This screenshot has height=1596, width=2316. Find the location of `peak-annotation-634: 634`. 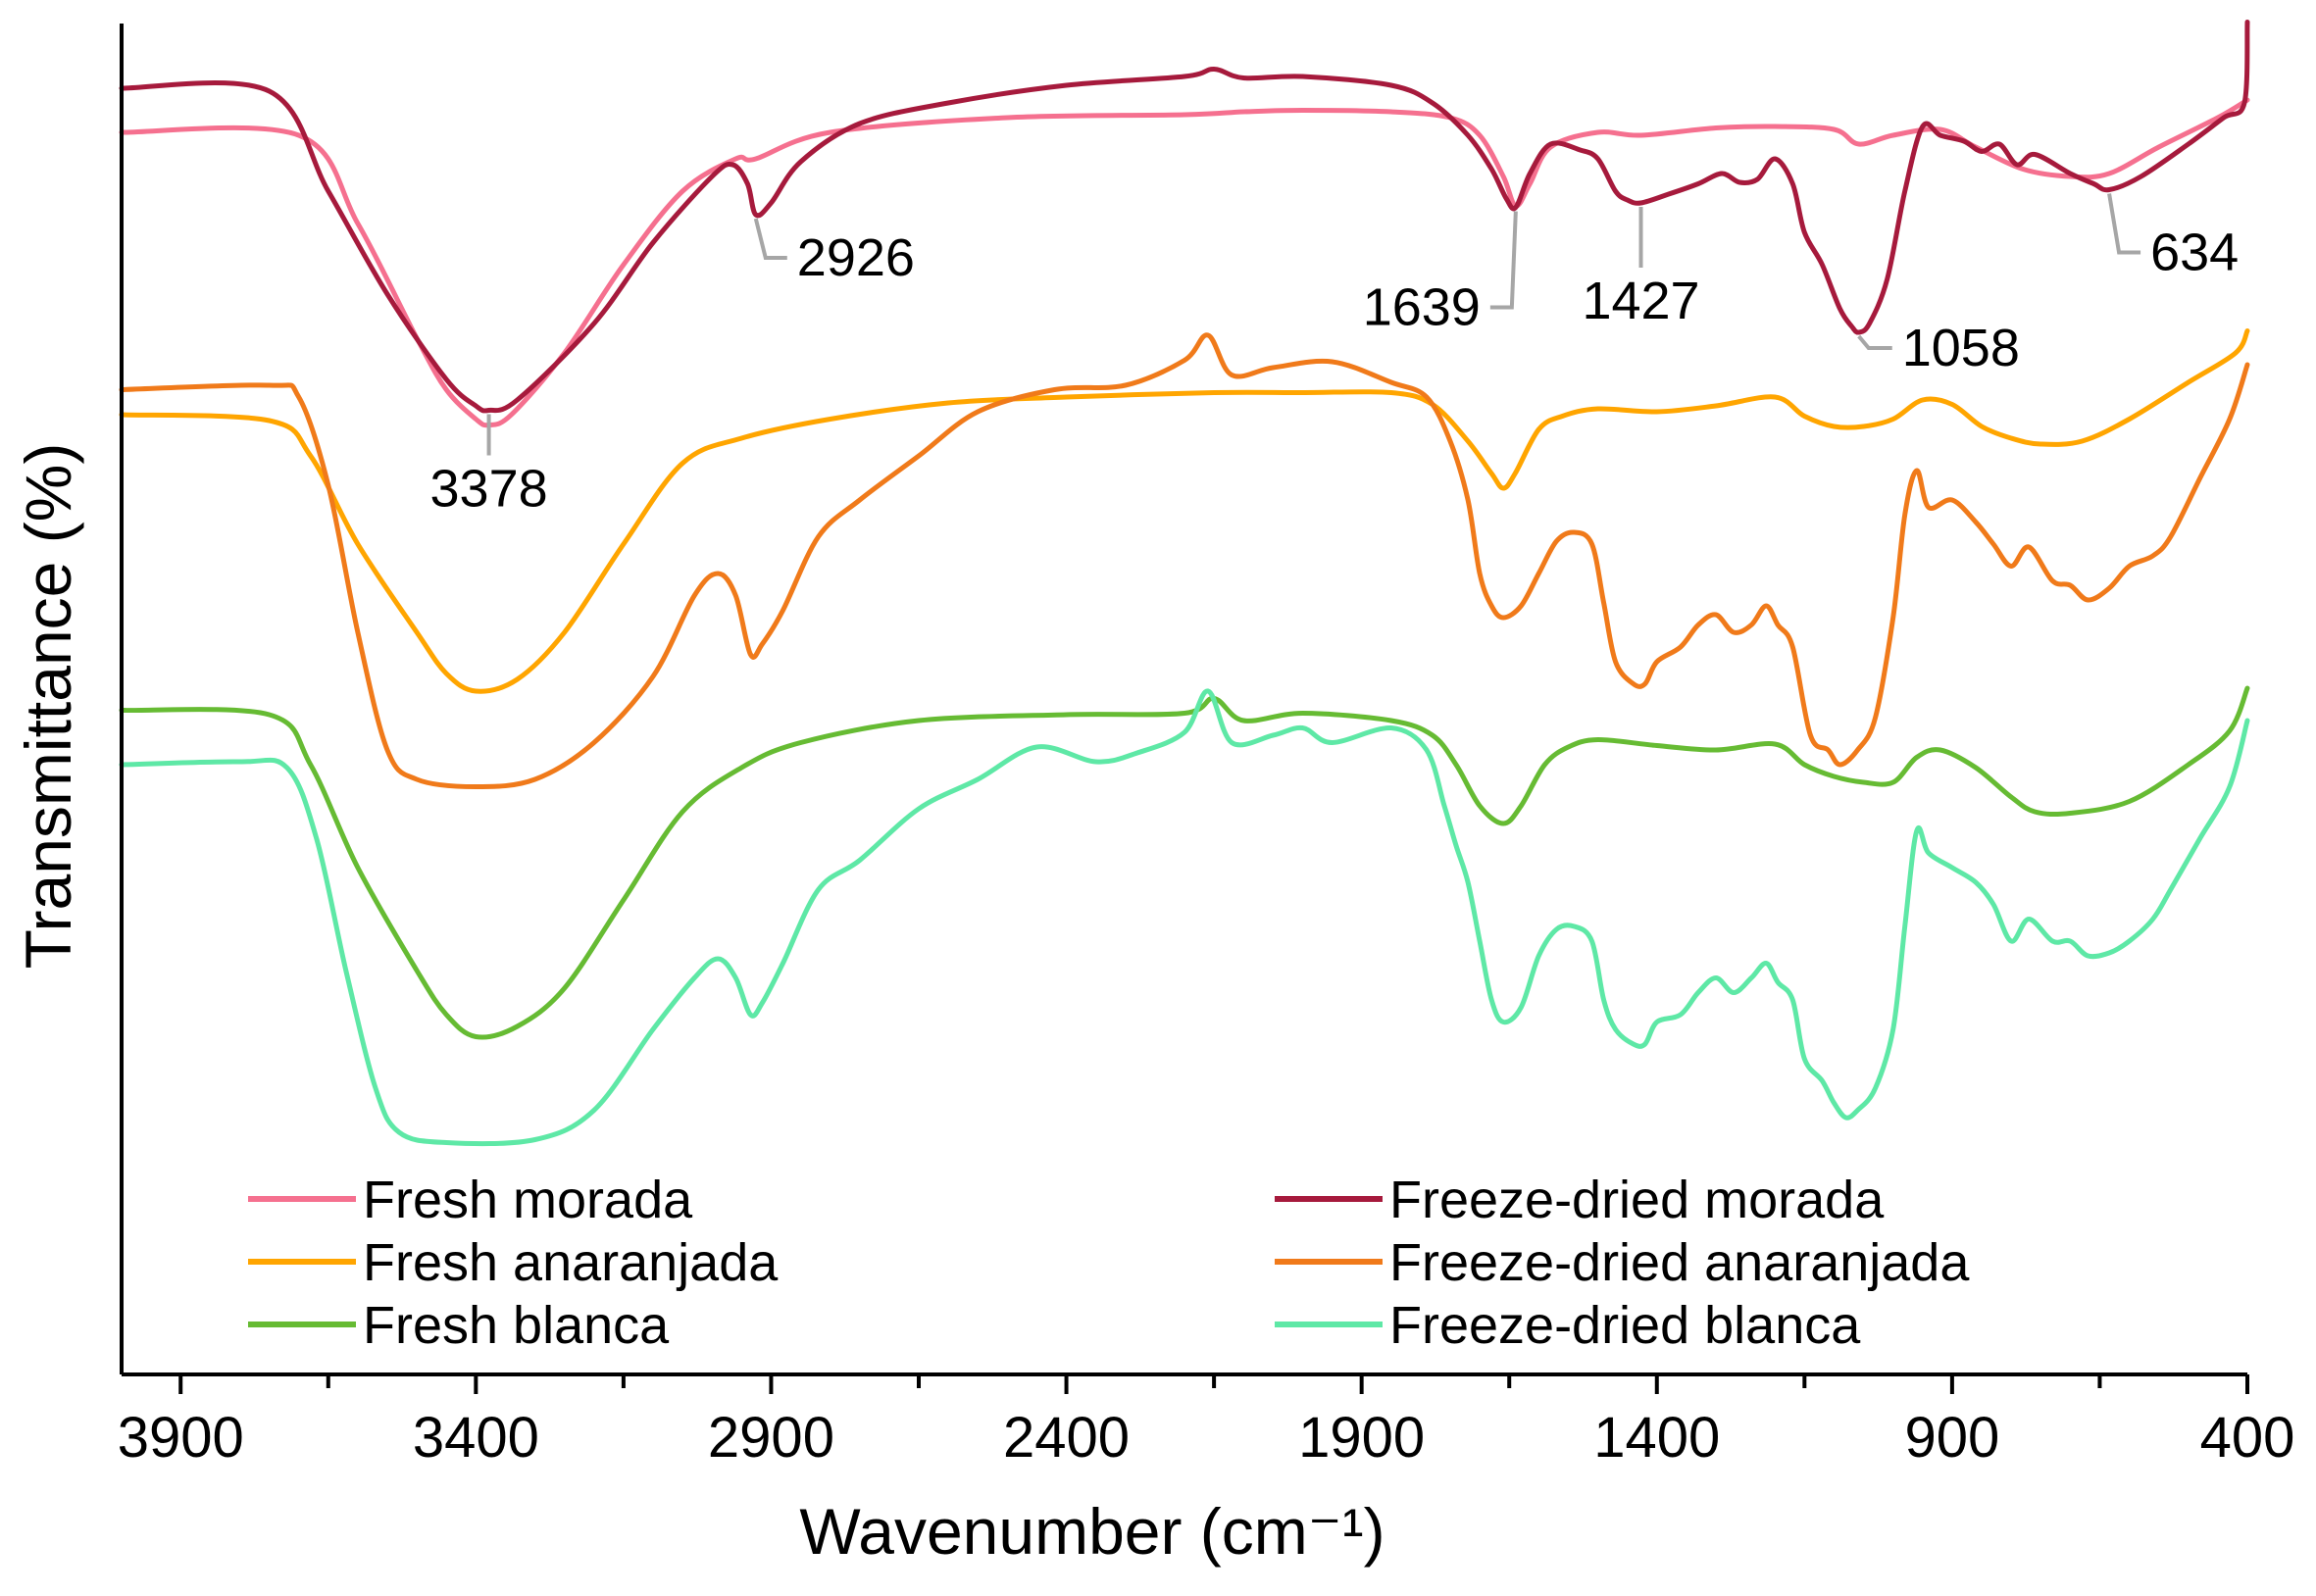

peak-annotation-634: 634 is located at coordinates (2173, 237).